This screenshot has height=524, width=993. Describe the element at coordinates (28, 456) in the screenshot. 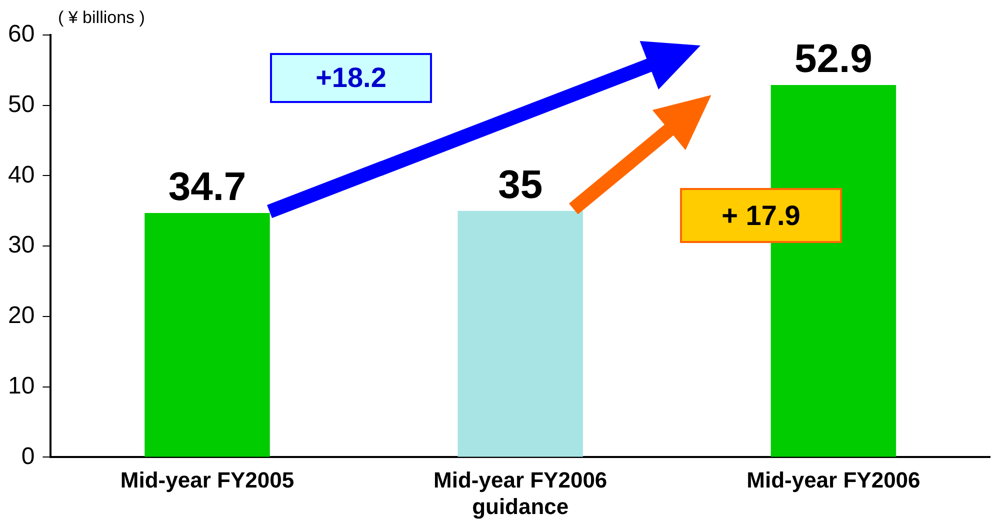

I see `y-tick-label: 0` at that location.